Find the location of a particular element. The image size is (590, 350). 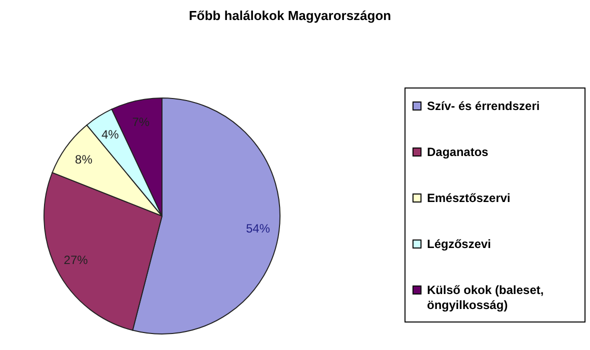

legend-label: Daganatos is located at coordinates (458, 152).